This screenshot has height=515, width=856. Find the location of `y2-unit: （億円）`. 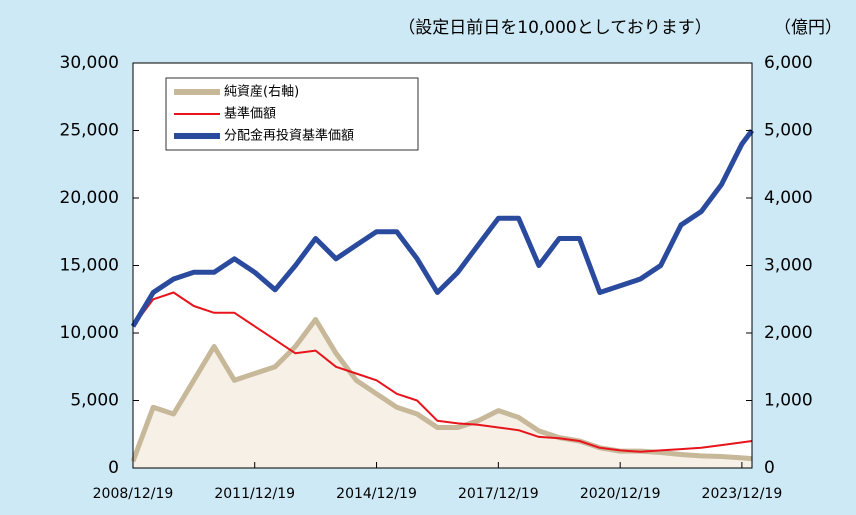

y2-unit: （億円） is located at coordinates (808, 28).